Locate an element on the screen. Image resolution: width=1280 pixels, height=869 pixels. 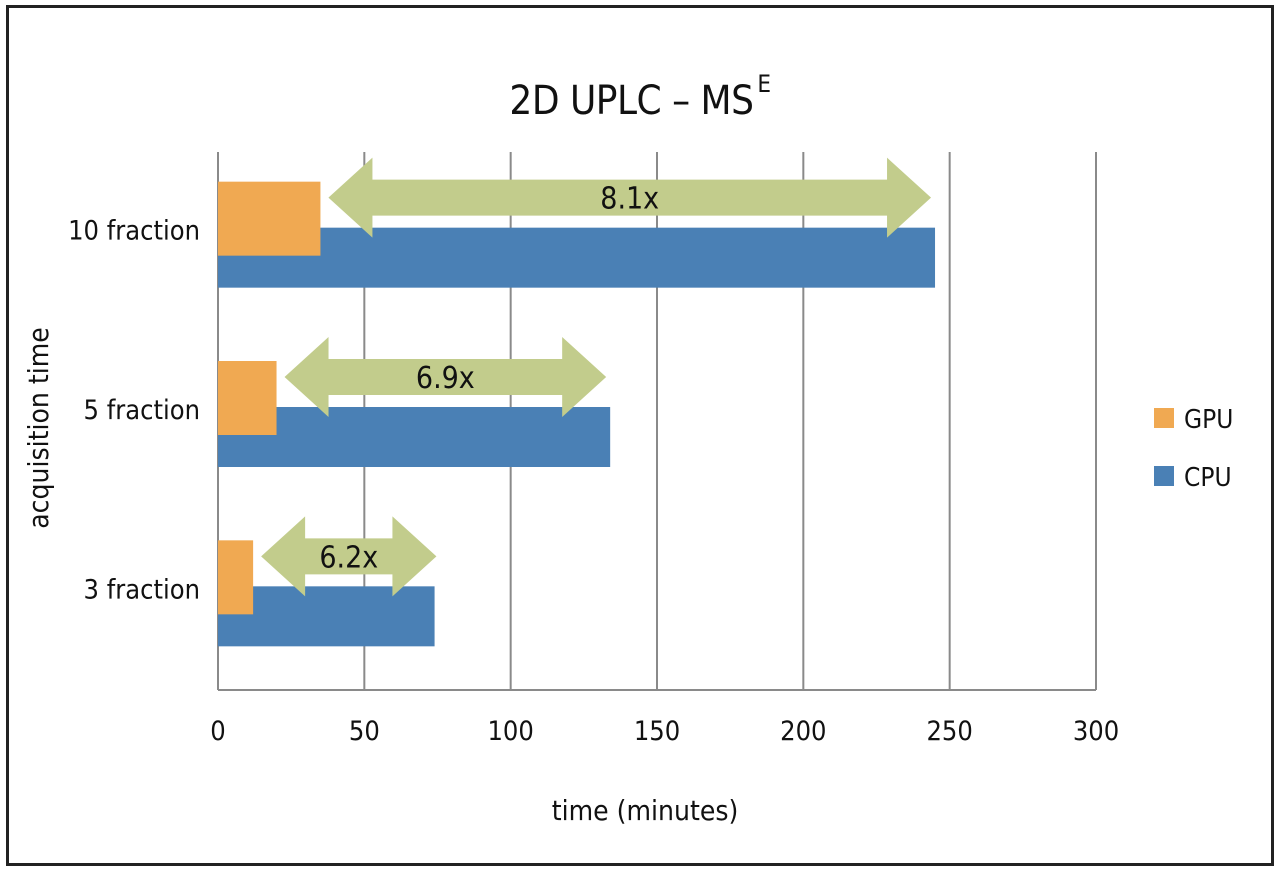
chart-title: 2D UPLC – MS E is located at coordinates (640, 97).